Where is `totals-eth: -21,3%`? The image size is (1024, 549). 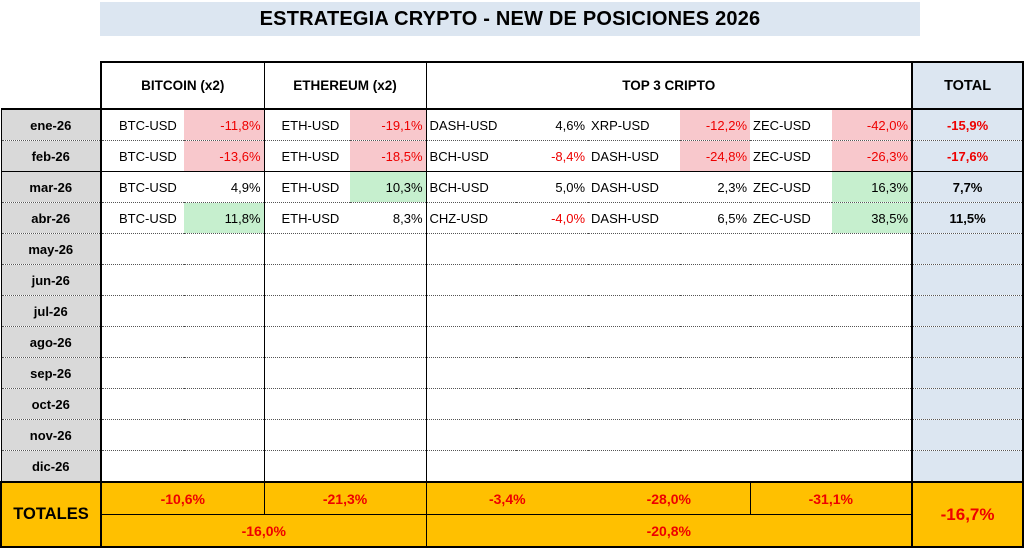 totals-eth: -21,3% is located at coordinates (345, 498).